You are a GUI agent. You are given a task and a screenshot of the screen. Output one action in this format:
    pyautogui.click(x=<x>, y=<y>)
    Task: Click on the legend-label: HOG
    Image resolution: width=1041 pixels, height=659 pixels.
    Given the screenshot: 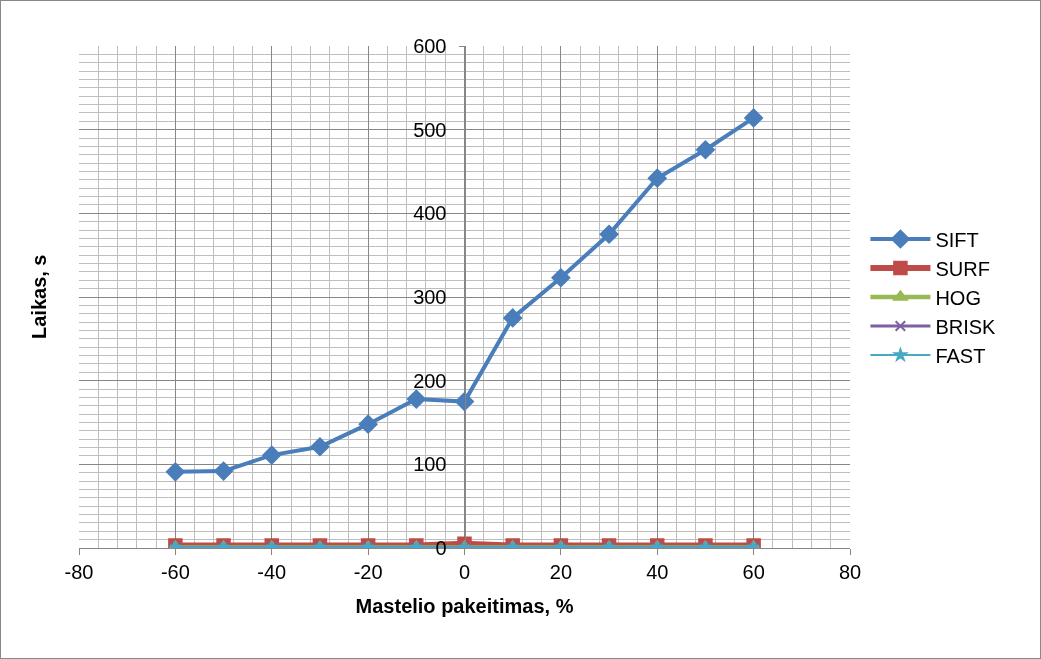 What is the action you would take?
    pyautogui.click(x=958, y=297)
    